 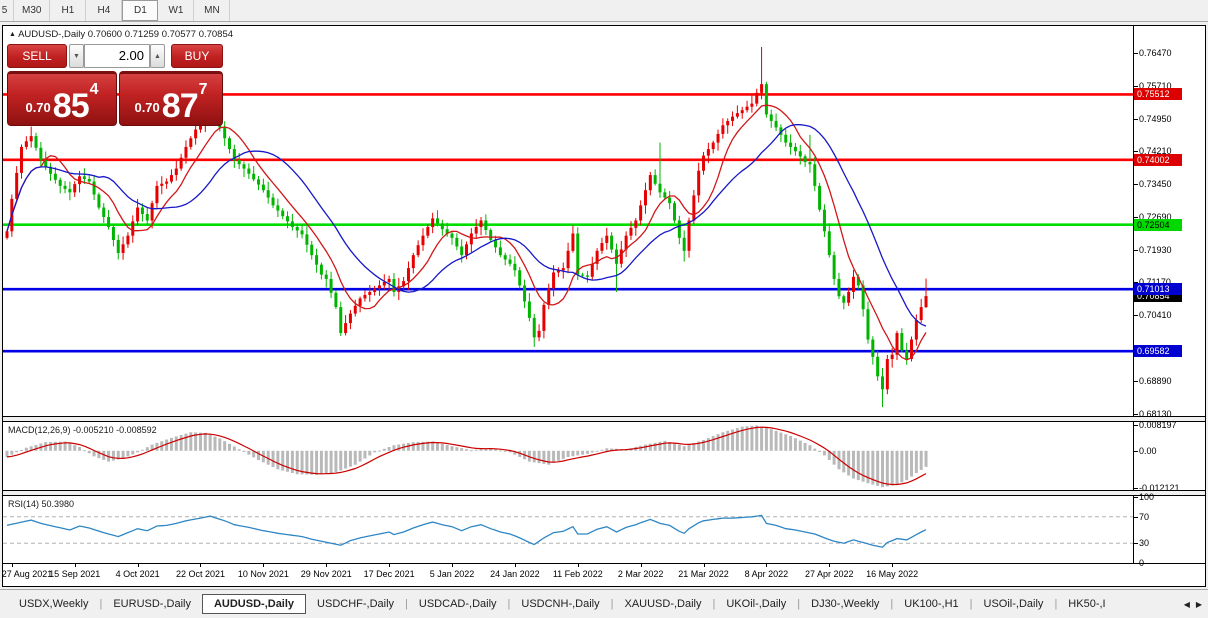 I want to click on chart-tab-xauusd-daily: XAUUSD-,Daily, so click(x=663, y=604).